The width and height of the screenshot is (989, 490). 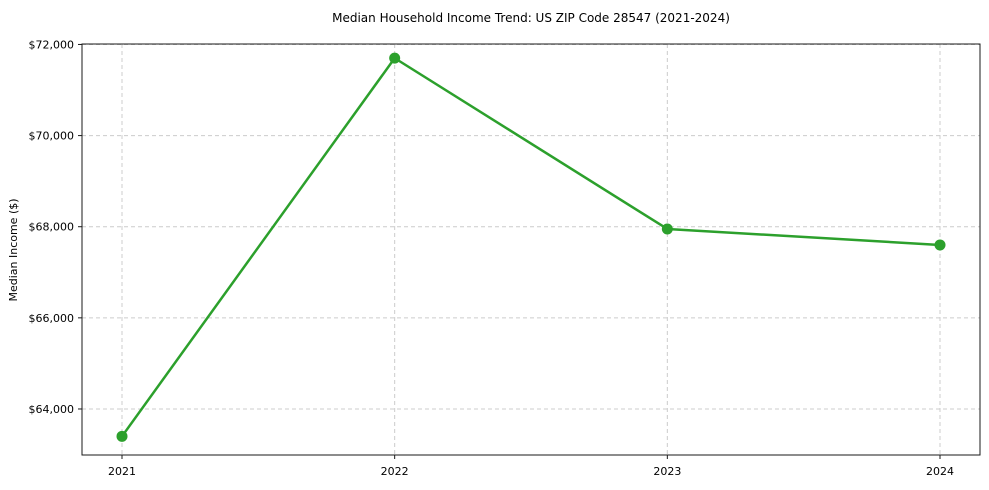 What do you see at coordinates (122, 471) in the screenshot?
I see `x-tick-label: 2021` at bounding box center [122, 471].